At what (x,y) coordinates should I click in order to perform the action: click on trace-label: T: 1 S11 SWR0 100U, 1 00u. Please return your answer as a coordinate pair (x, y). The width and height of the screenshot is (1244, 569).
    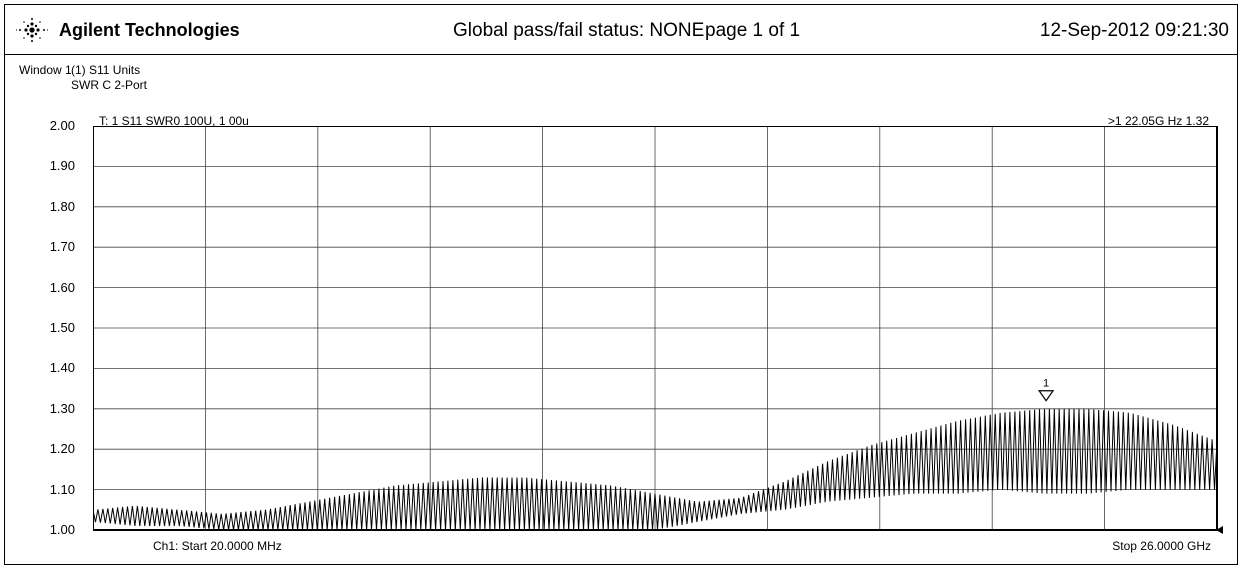
    Looking at the image, I should click on (174, 121).